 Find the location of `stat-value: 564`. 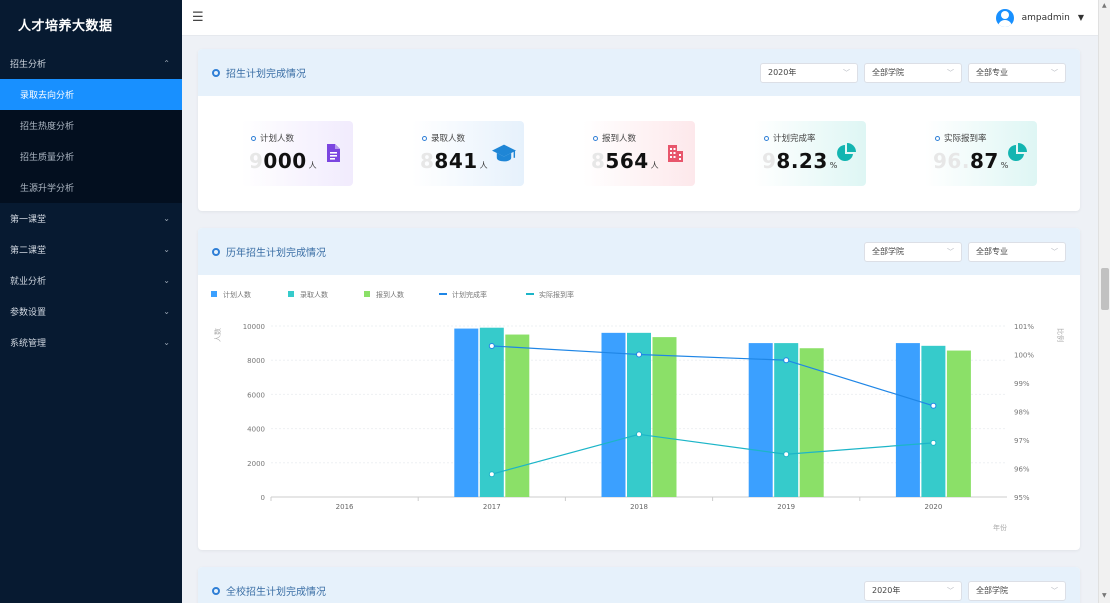

stat-value: 564 is located at coordinates (627, 161).